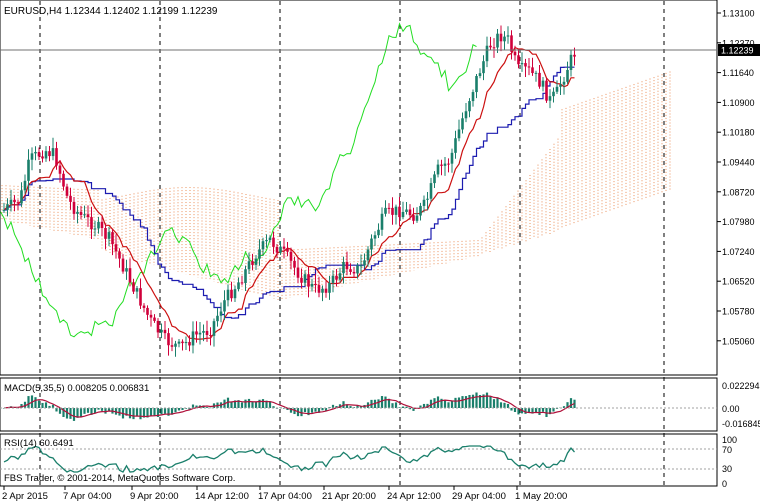 The height and width of the screenshot is (504, 760). Describe the element at coordinates (731, 409) in the screenshot. I see `macd-tick-label: 0.00` at that location.